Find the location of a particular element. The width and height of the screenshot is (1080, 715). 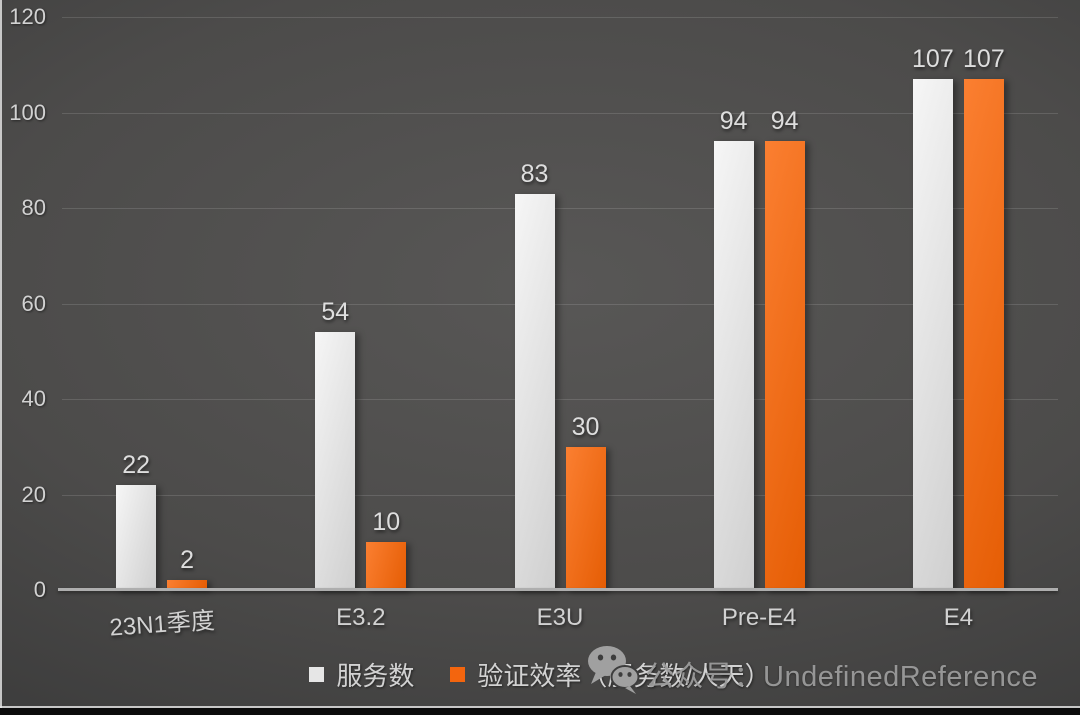

bar-value-label: 2 is located at coordinates (187, 560).